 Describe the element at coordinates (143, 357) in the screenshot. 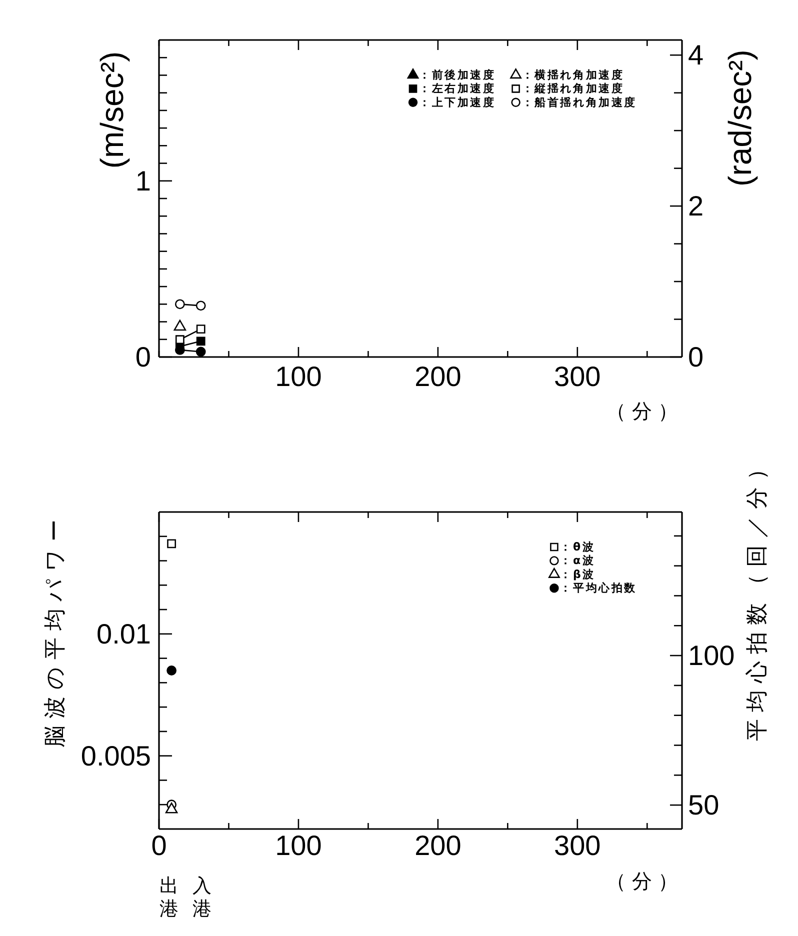

I see `y-tick-label: 0` at that location.